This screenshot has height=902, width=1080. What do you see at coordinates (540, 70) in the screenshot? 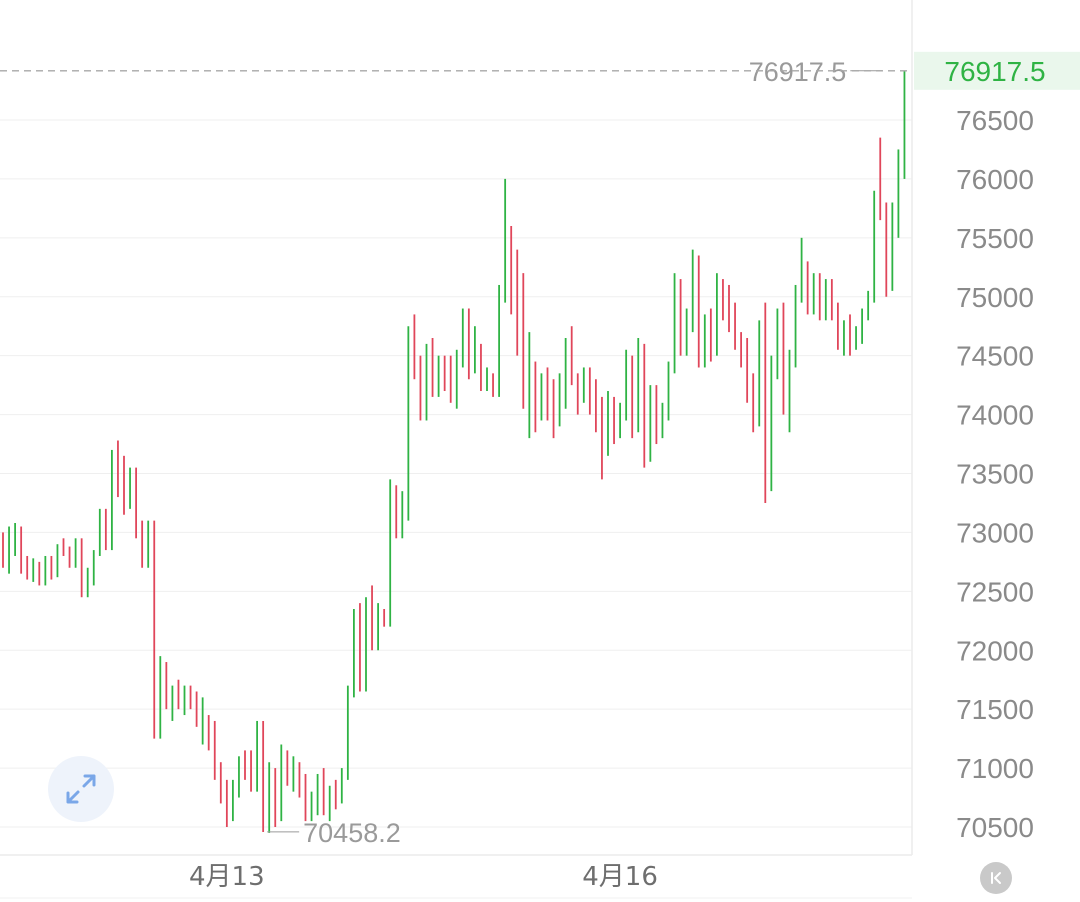
I see `last-price-line: 76917.5` at bounding box center [540, 70].